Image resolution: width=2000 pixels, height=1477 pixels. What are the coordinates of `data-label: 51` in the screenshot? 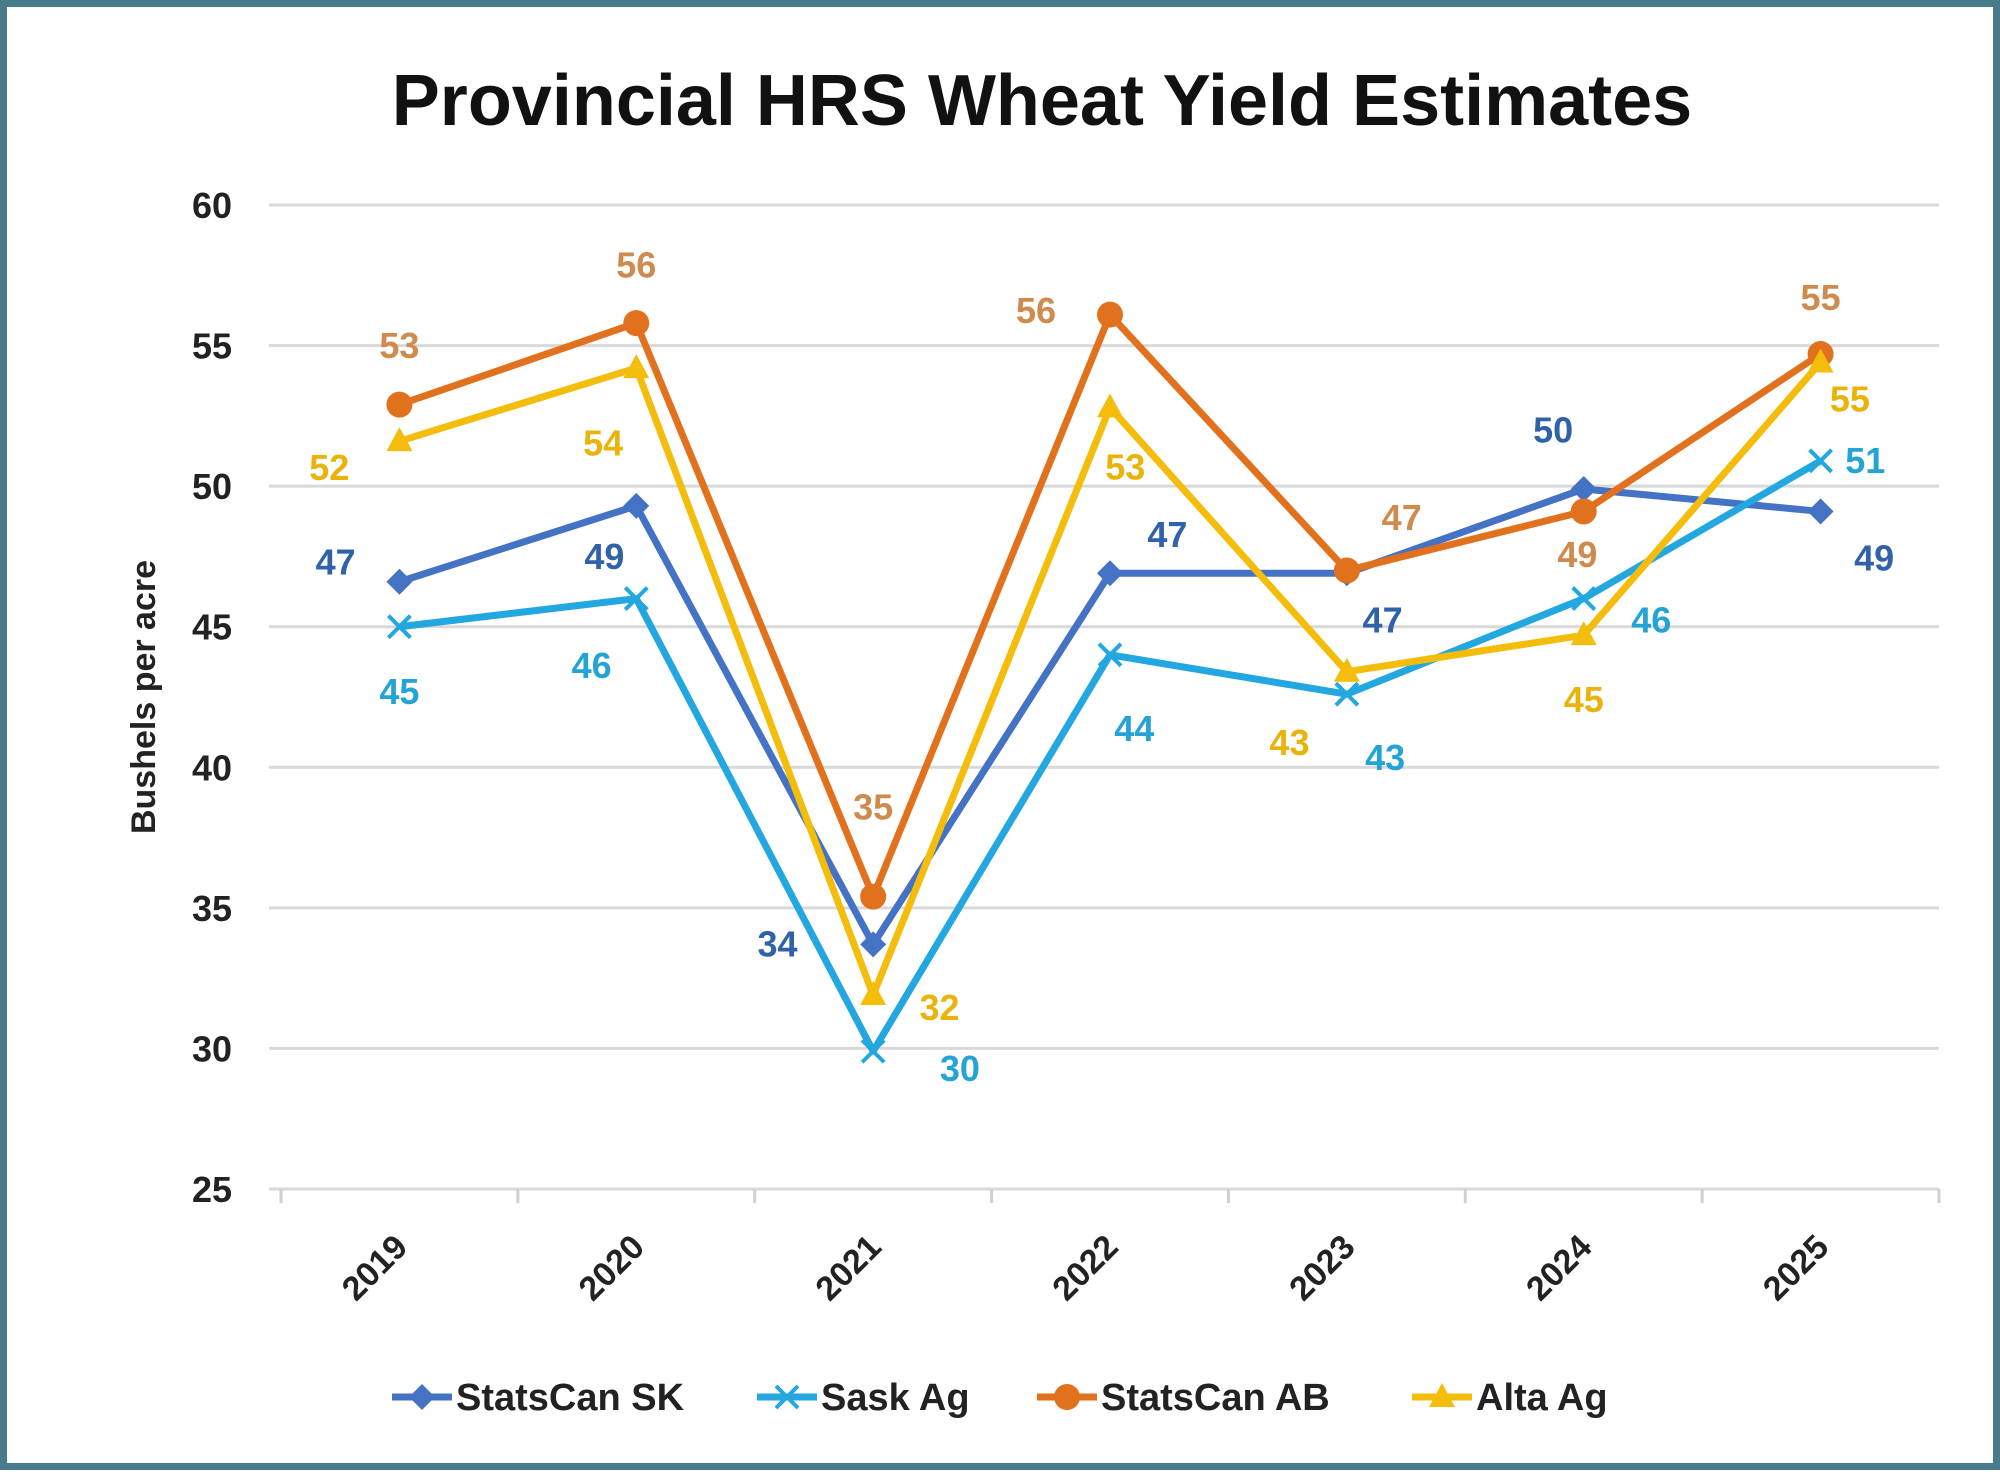 It's located at (1865, 460).